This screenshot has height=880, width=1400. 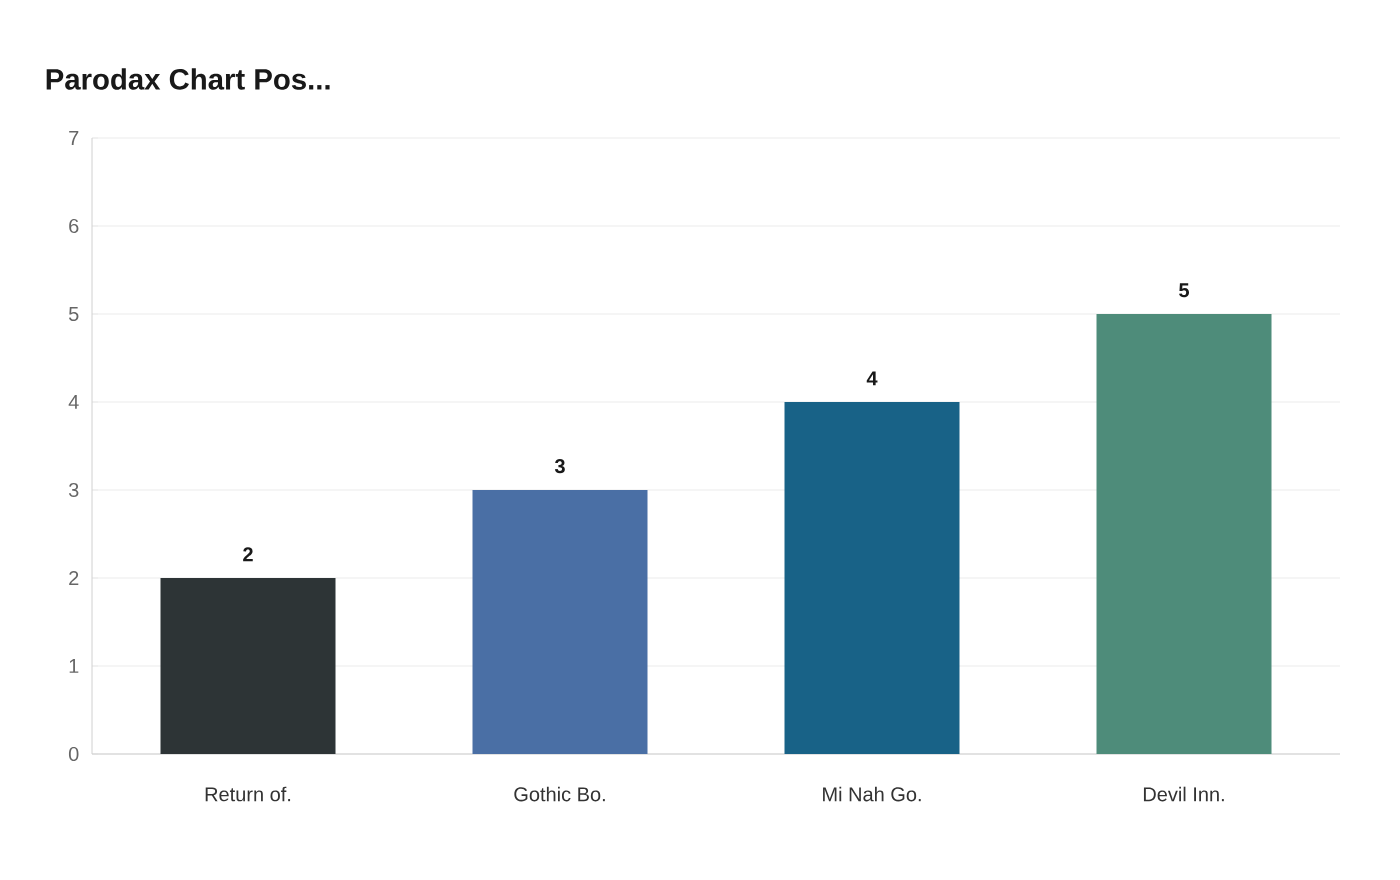 I want to click on y-tick-label: 0, so click(x=73, y=754).